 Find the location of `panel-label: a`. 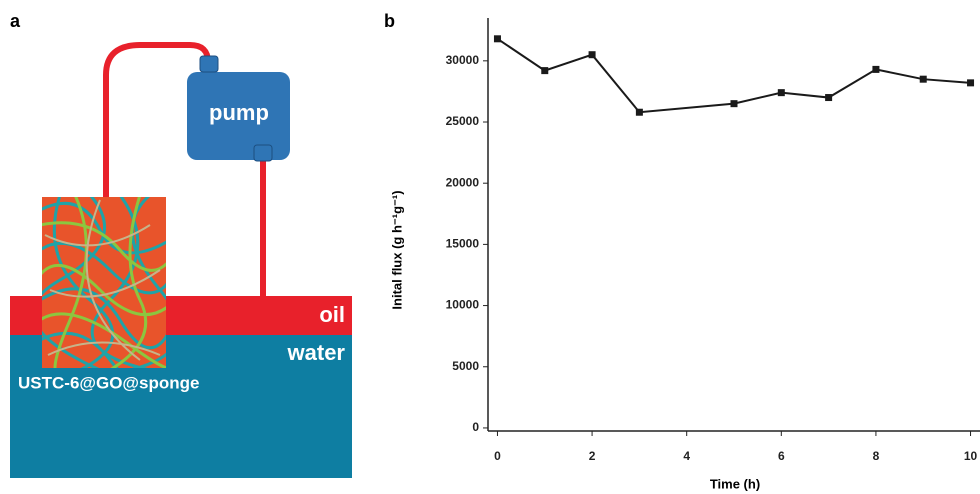

panel-label: a is located at coordinates (15, 21).